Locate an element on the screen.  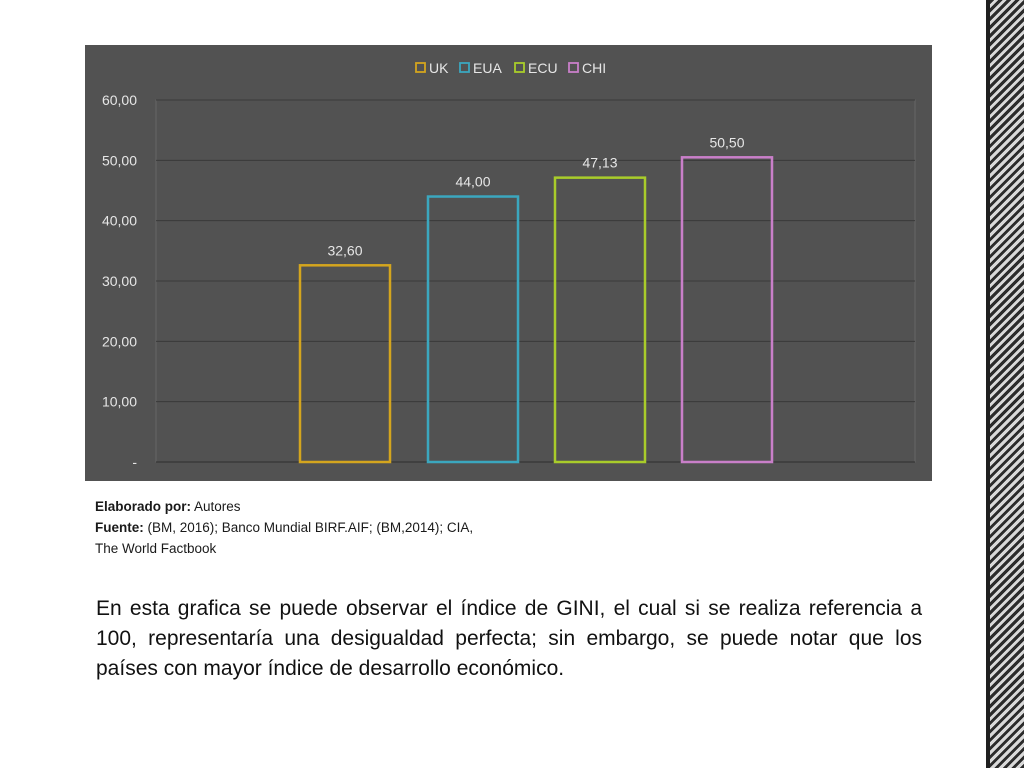
made-by-label: Elaborado por: is located at coordinates (143, 506).